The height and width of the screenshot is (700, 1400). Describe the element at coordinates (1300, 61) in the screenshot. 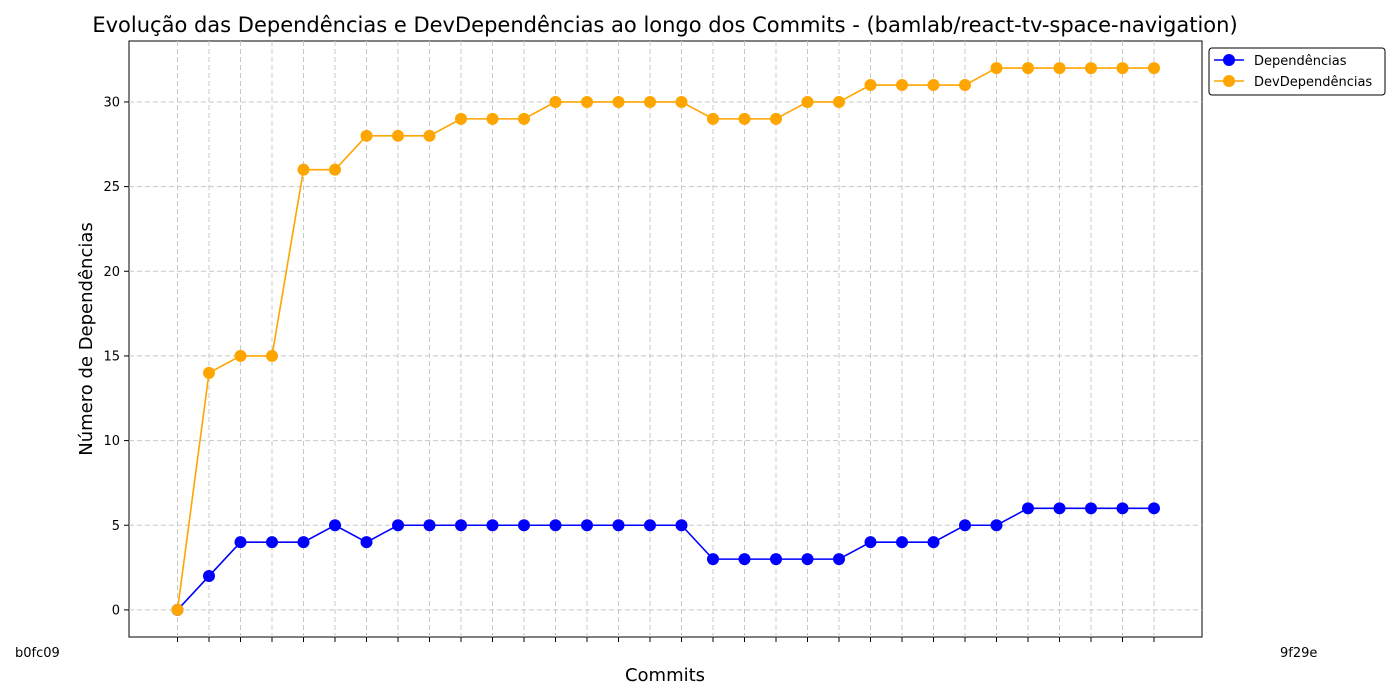

I see `legend-label-dependencias: Dependências` at that location.